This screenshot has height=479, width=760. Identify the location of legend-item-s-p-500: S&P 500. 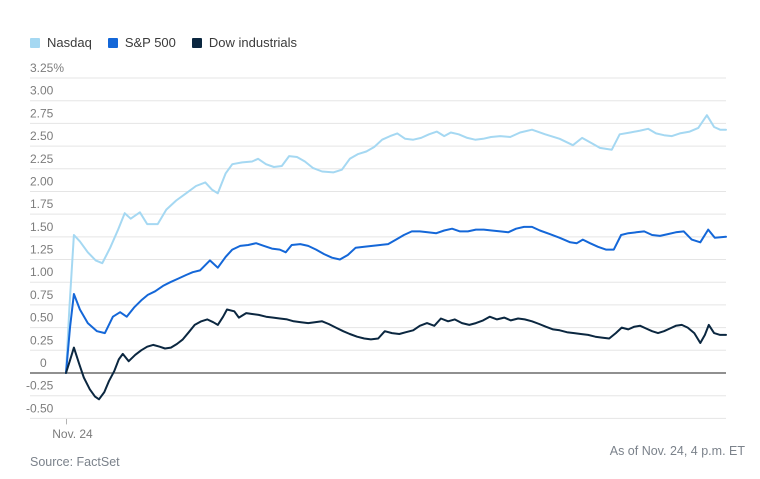
(141, 42).